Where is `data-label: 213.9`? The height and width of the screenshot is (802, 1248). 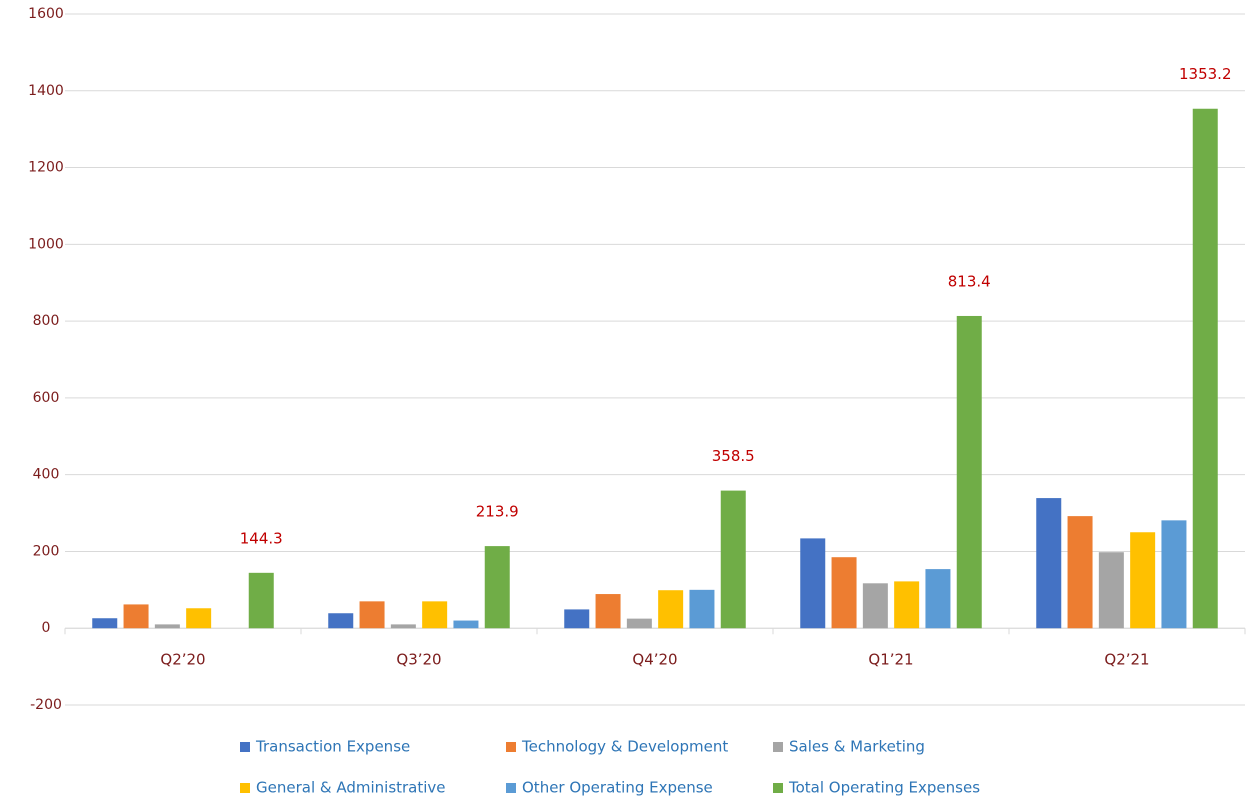
data-label: 213.9 is located at coordinates (497, 512).